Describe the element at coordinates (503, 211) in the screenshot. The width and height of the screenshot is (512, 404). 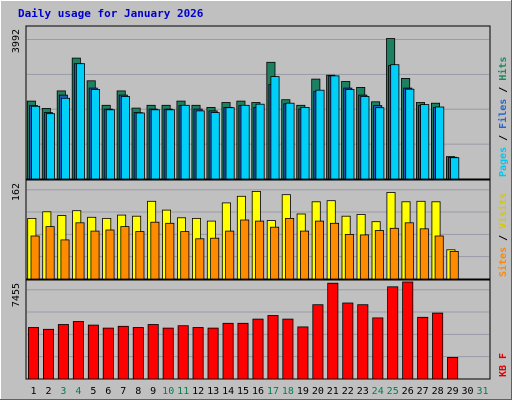
I see `side-label-part: Visits` at that location.